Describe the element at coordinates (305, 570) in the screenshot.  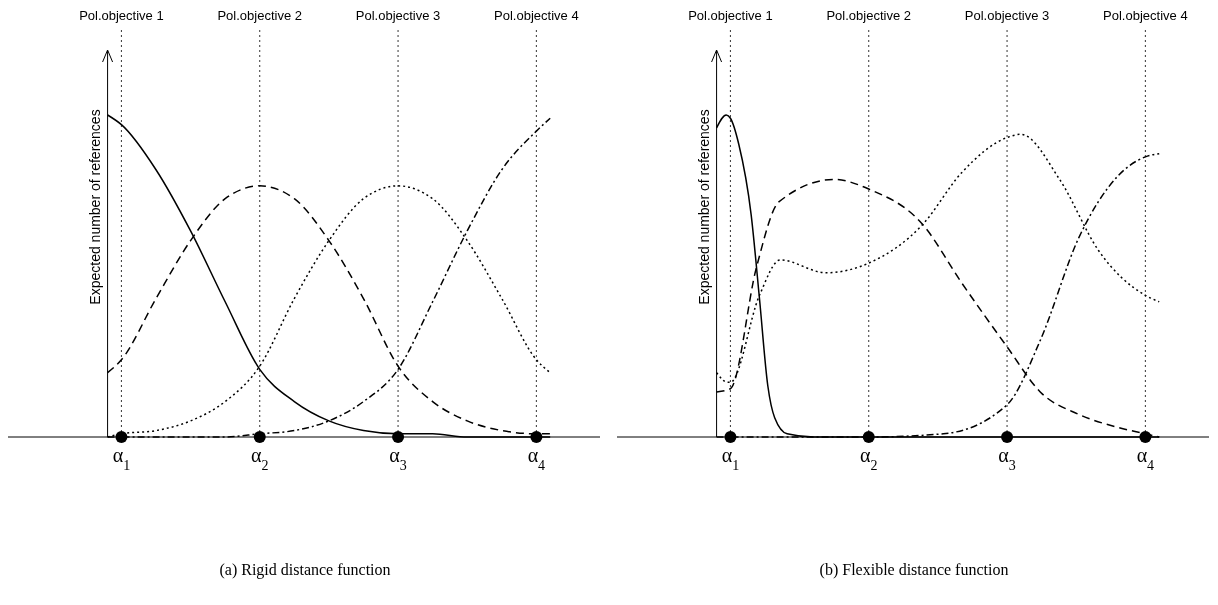
I see `text: (a) Rigid distance function` at that location.